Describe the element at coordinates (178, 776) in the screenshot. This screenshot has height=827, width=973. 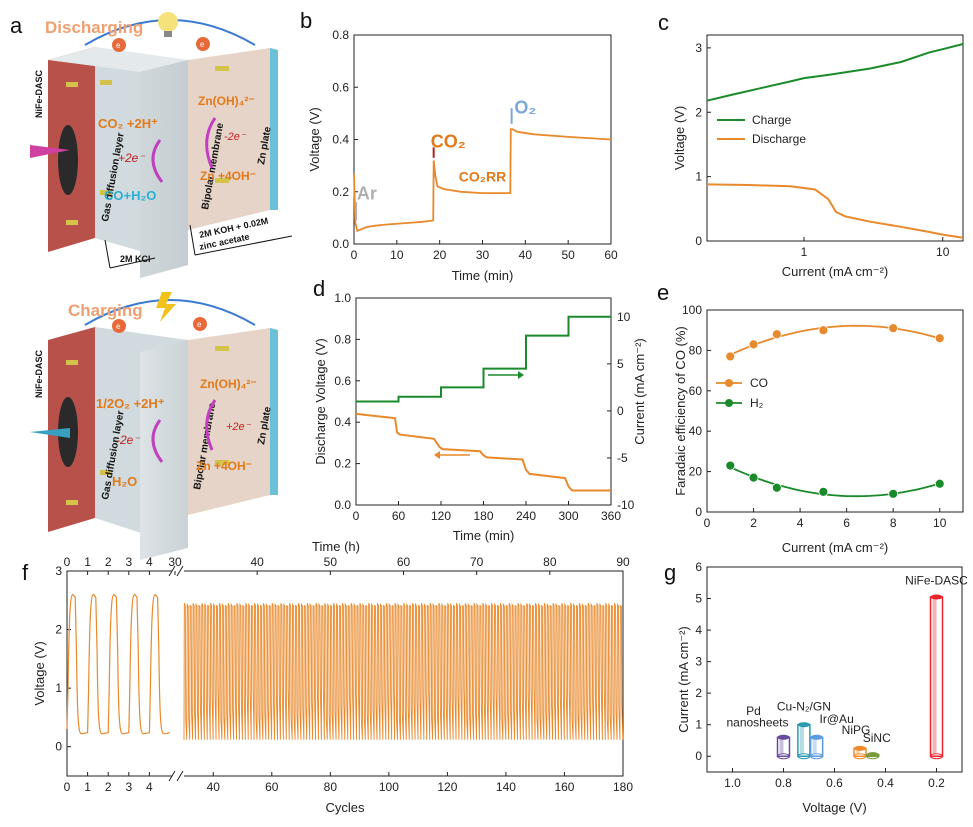
I see `axis-break-mask-bottom` at that location.